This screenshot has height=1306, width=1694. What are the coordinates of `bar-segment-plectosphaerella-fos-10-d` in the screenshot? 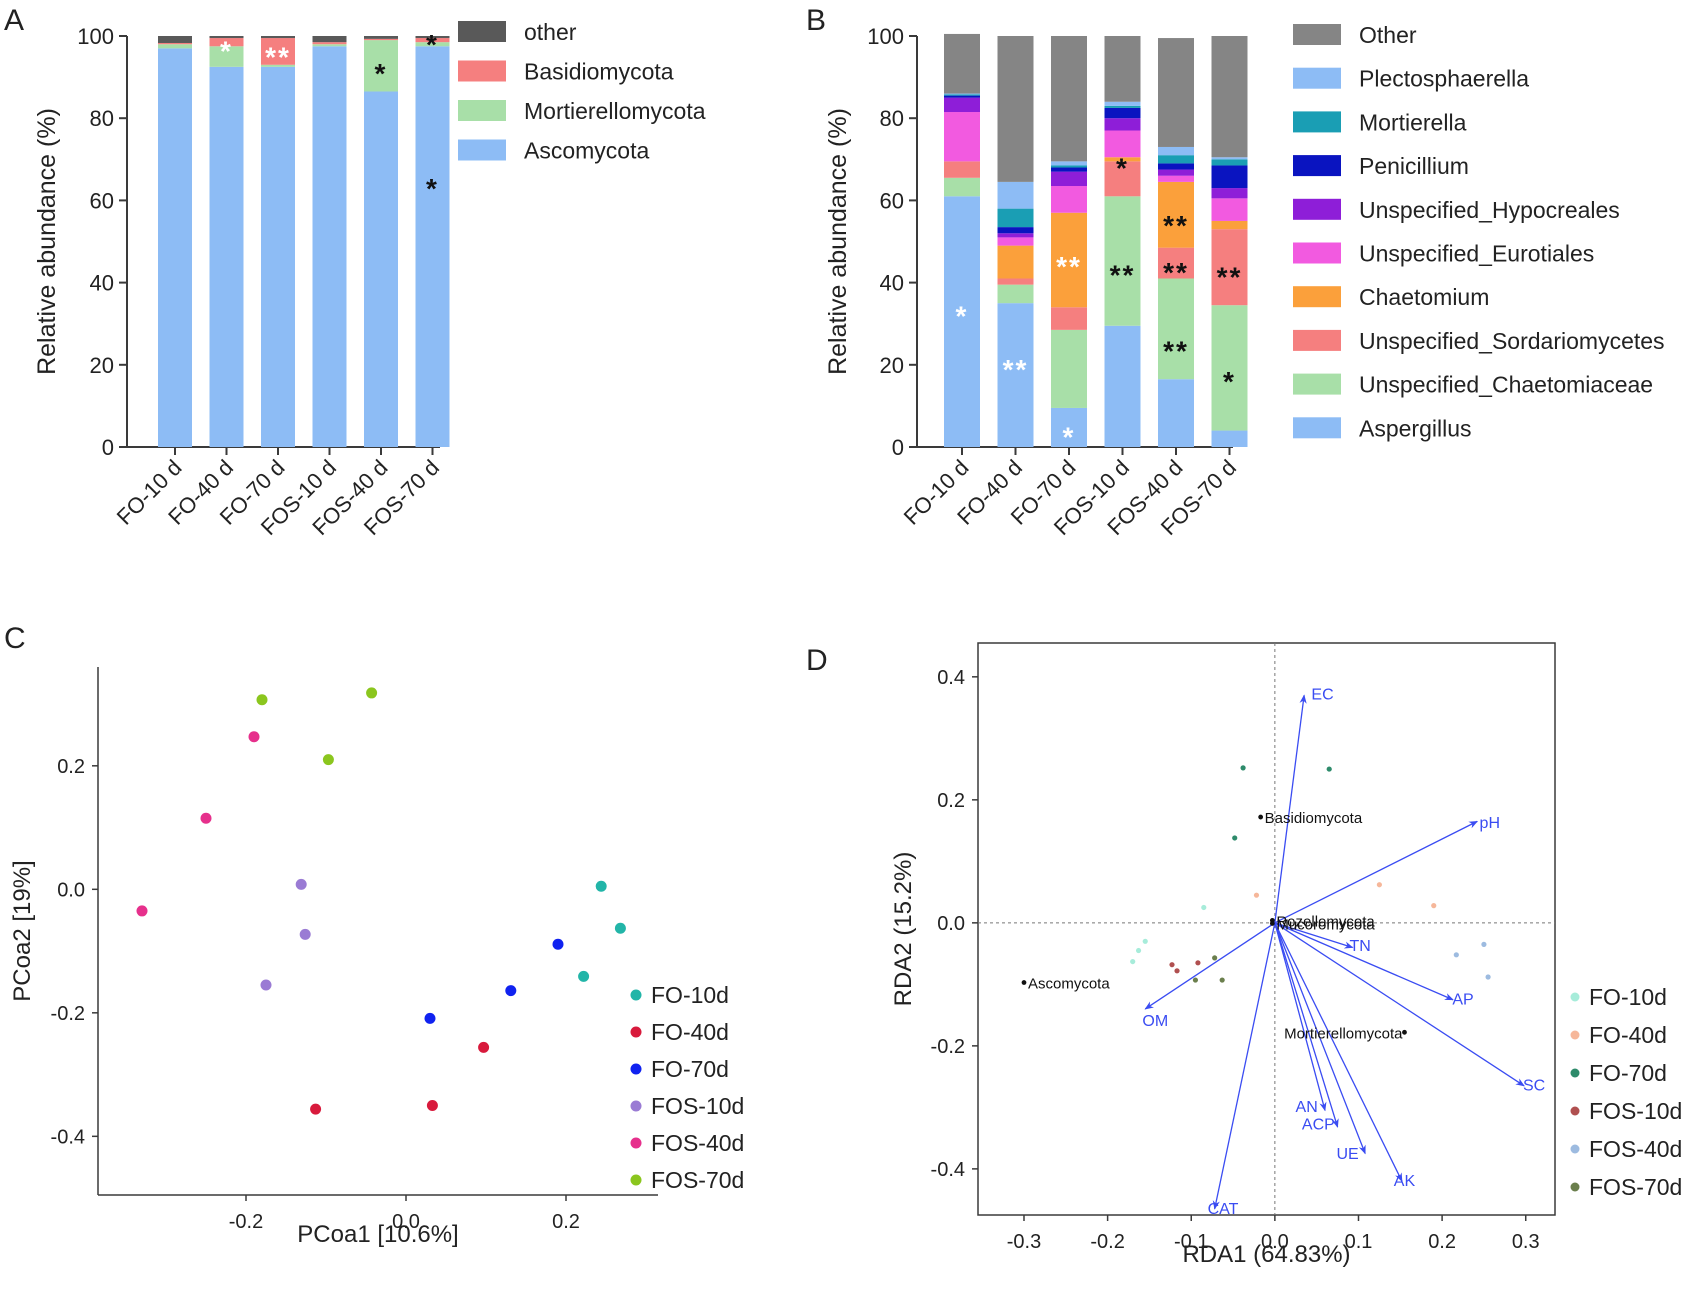 It's located at (1122, 103).